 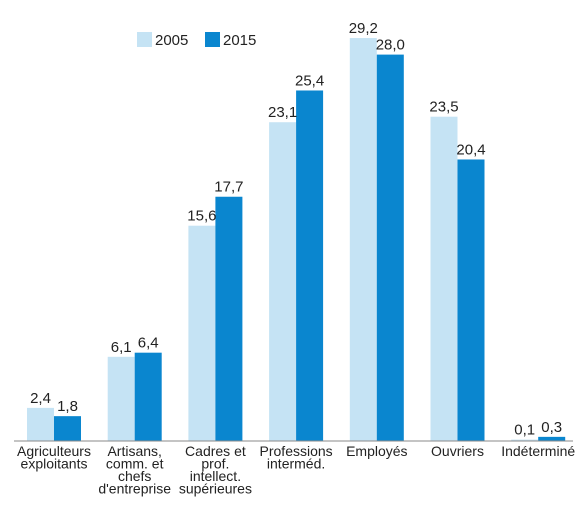 I want to click on x-tick-line-5-0: Ouvriers, so click(x=457, y=451).